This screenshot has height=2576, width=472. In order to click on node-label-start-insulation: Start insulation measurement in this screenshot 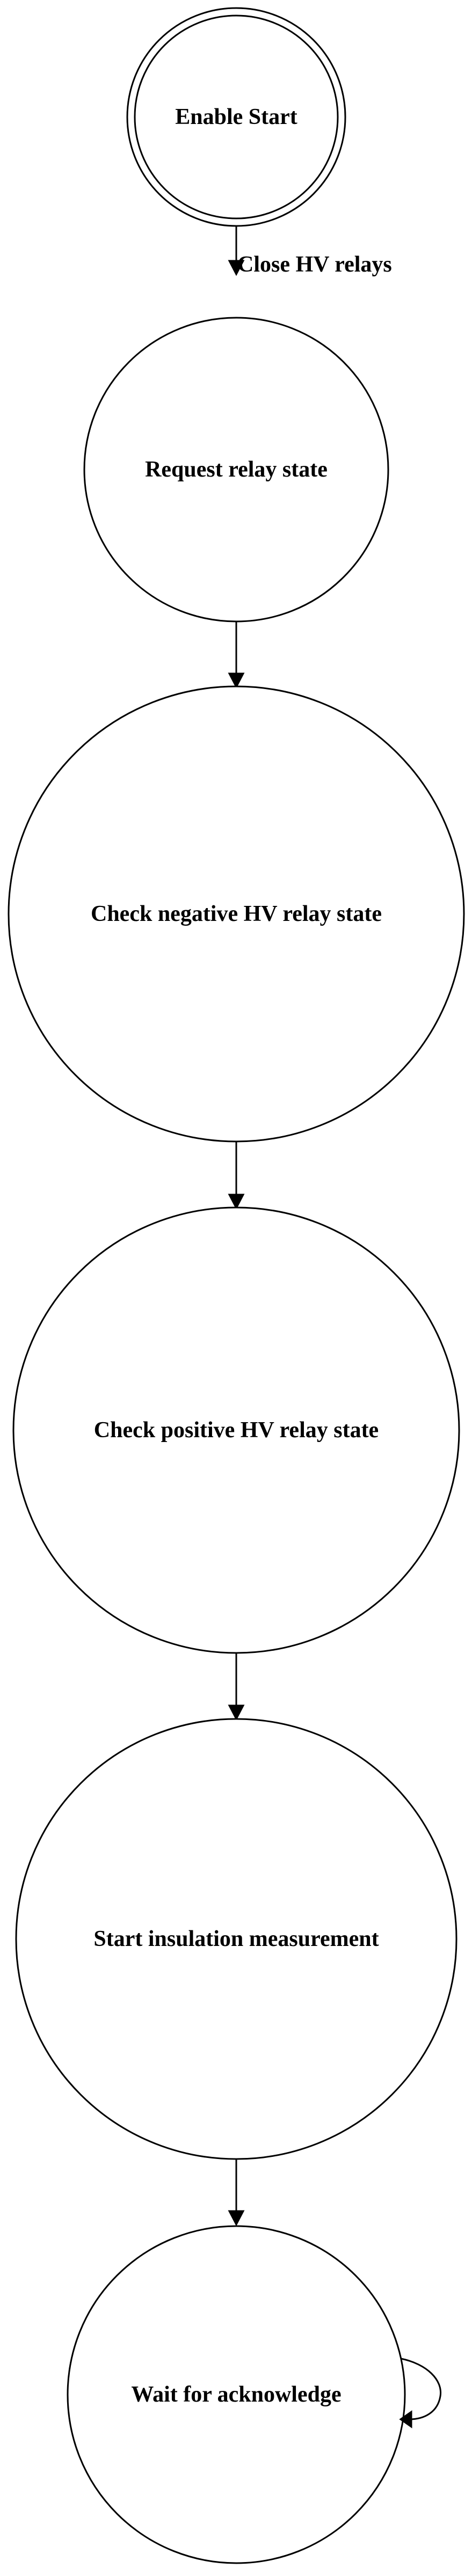, I will do `click(236, 1939)`.